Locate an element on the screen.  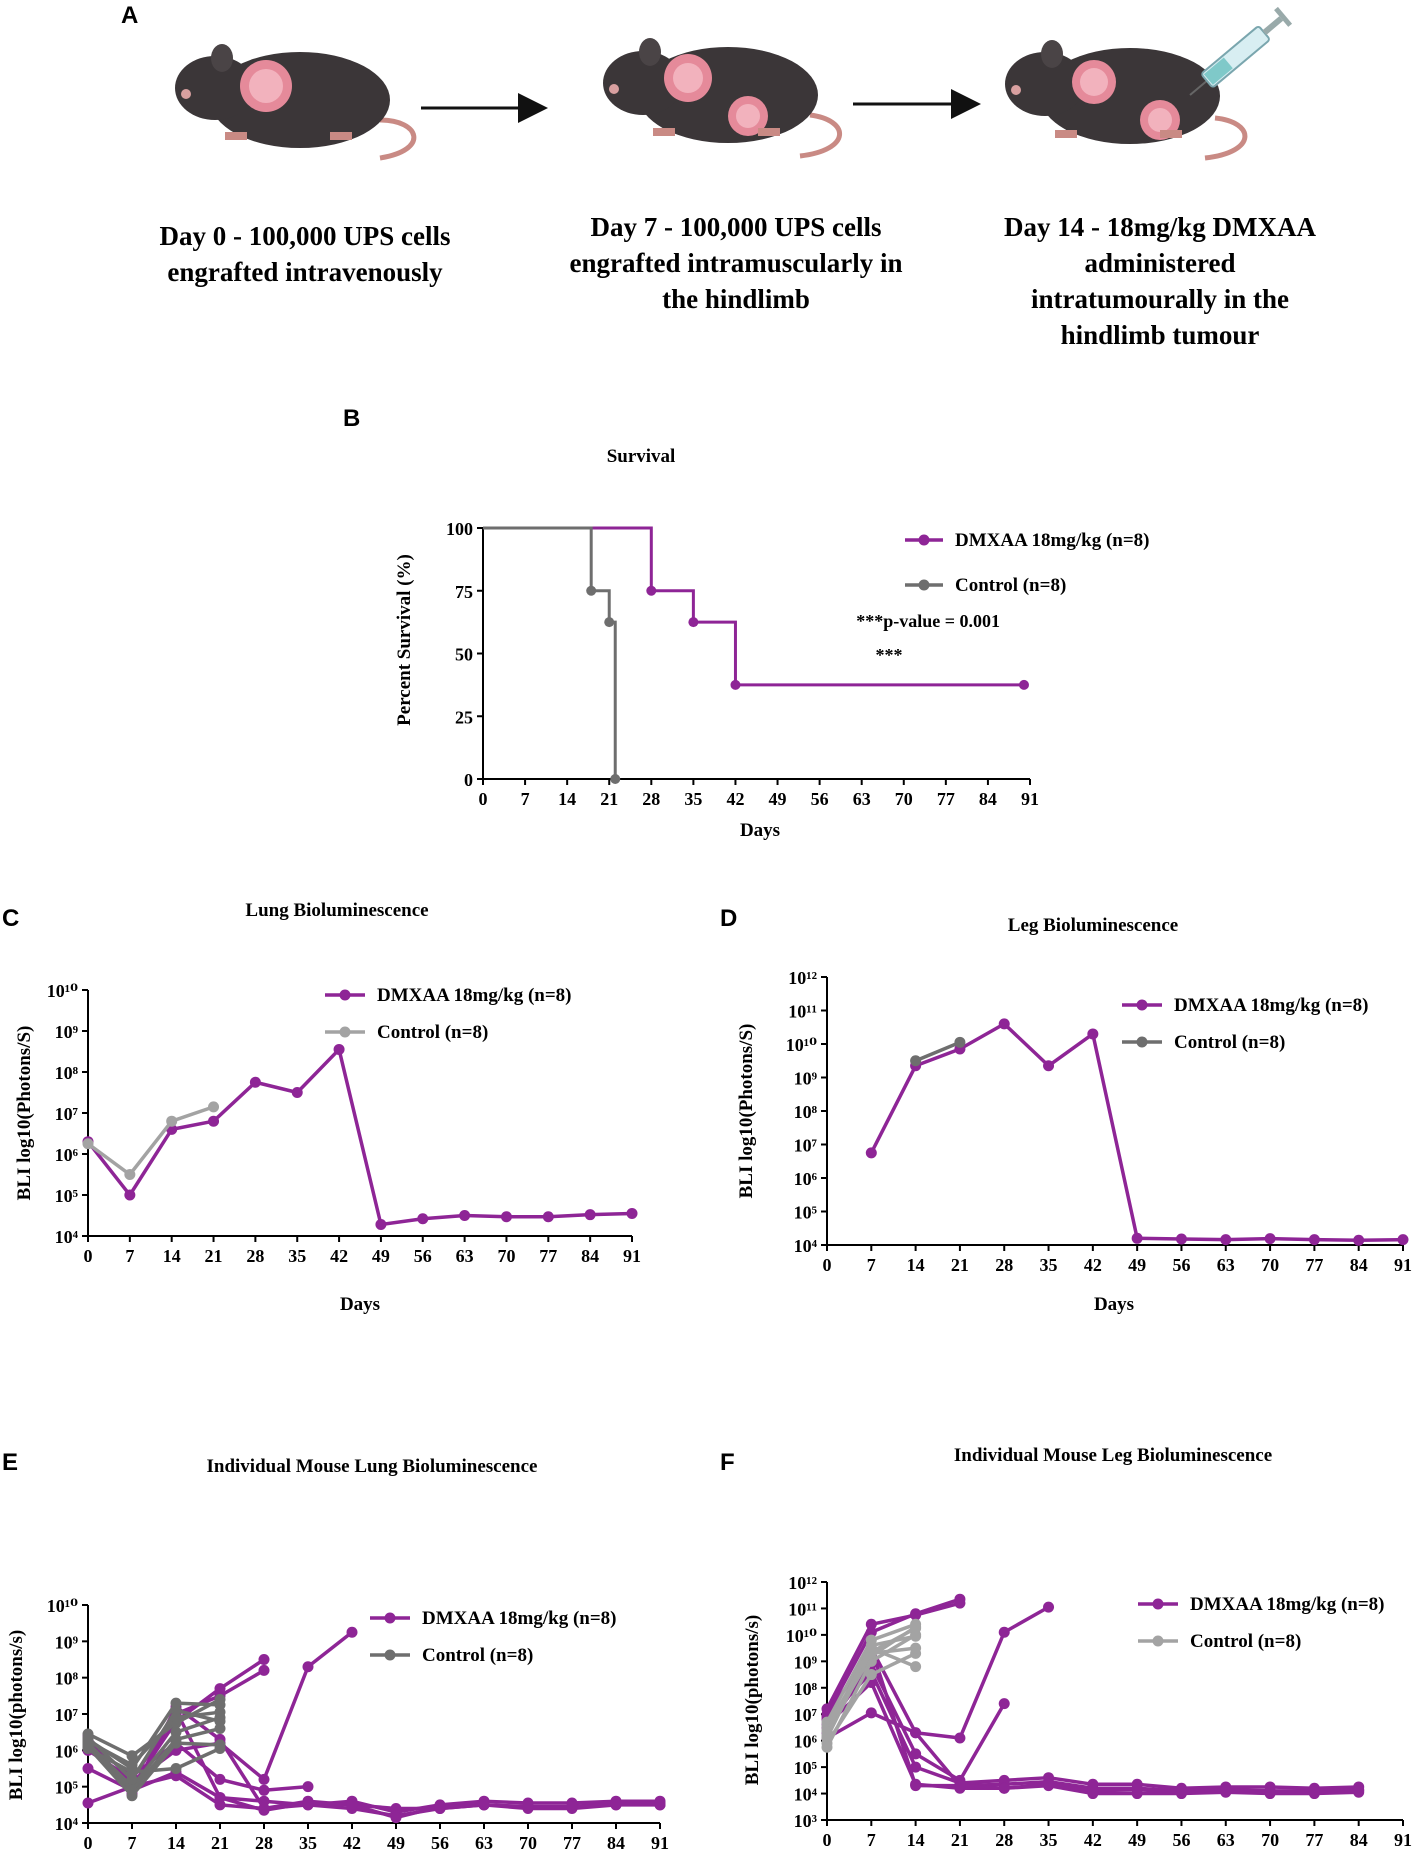
y-tick-label-c: 10⁶ is located at coordinates (67, 1155).